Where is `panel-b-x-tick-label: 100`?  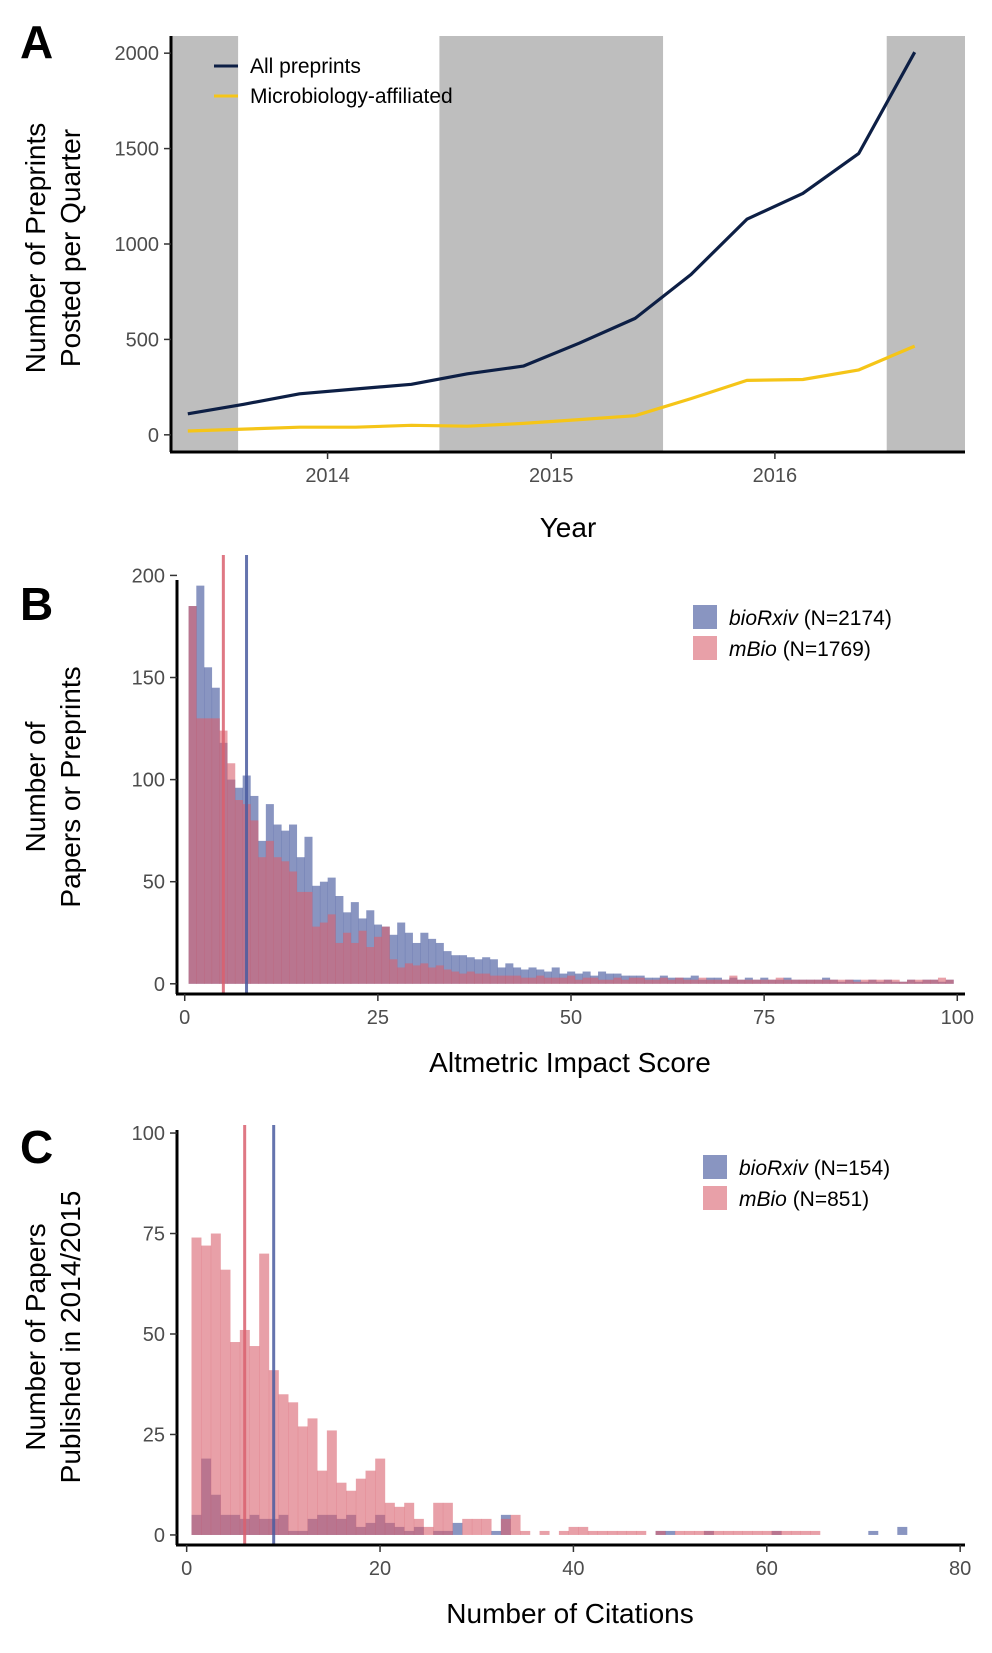
panel-b-x-tick-label: 100 is located at coordinates (957, 1018).